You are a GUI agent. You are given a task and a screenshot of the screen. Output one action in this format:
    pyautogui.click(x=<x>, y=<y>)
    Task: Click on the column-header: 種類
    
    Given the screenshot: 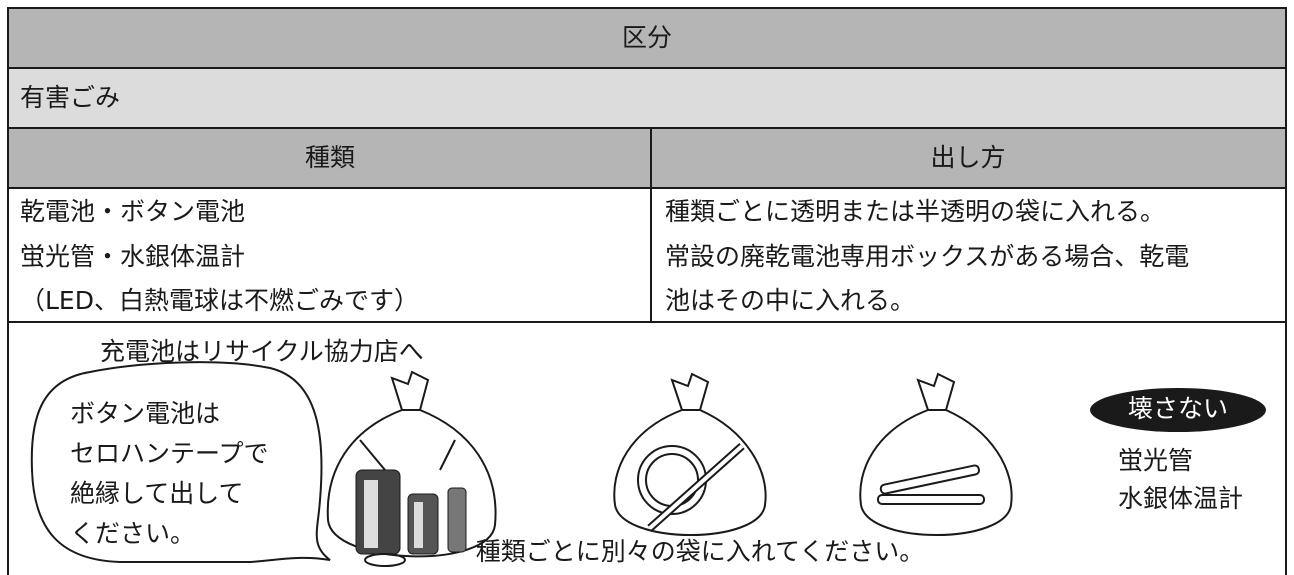 What is the action you would take?
    pyautogui.click(x=330, y=157)
    